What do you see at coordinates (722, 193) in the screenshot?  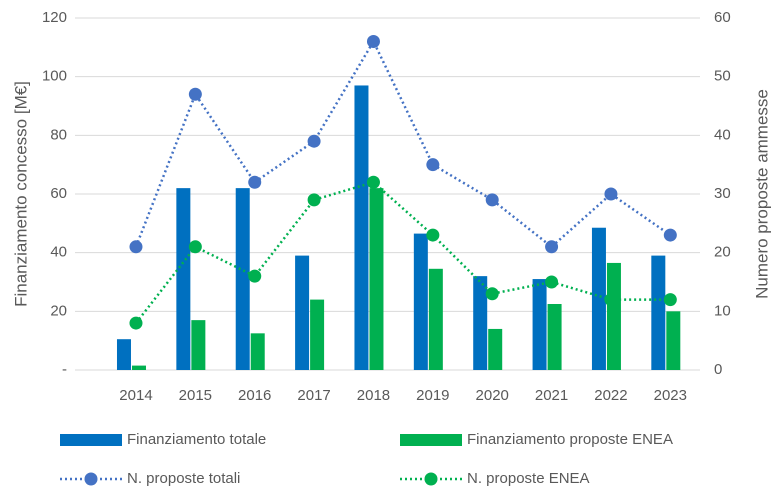 I see `y2-tick-label: 30` at bounding box center [722, 193].